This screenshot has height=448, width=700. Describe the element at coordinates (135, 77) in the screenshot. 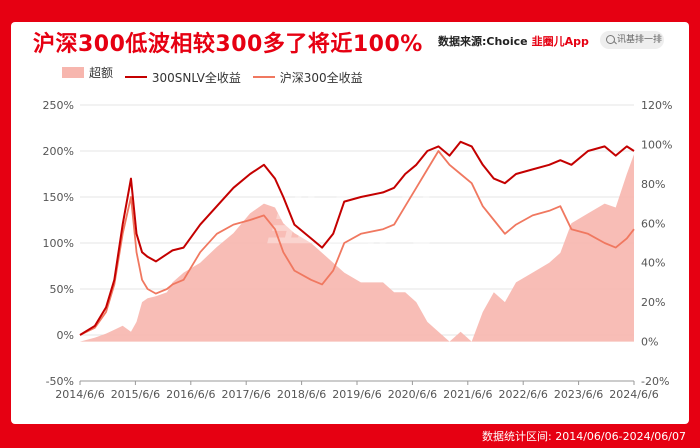

I see `legend-swatch-snlv` at that location.